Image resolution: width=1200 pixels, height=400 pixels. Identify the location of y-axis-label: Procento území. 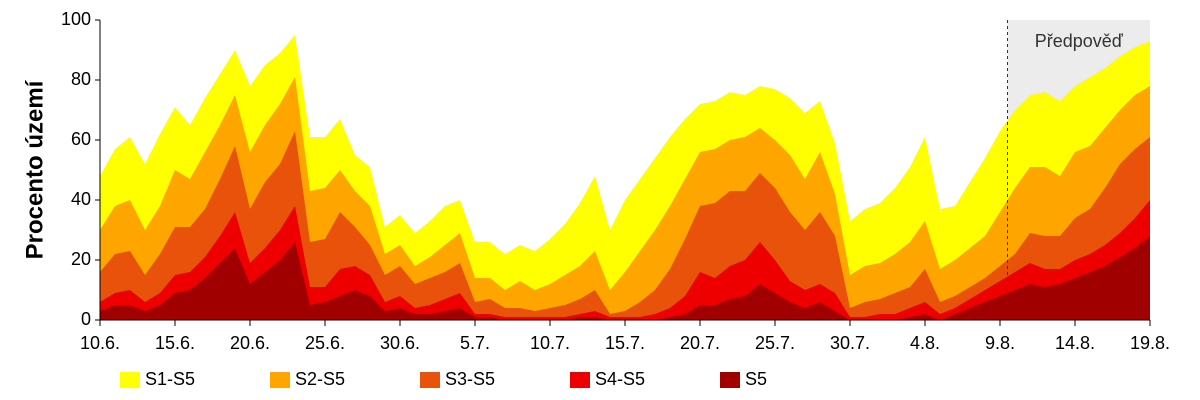
(34, 169).